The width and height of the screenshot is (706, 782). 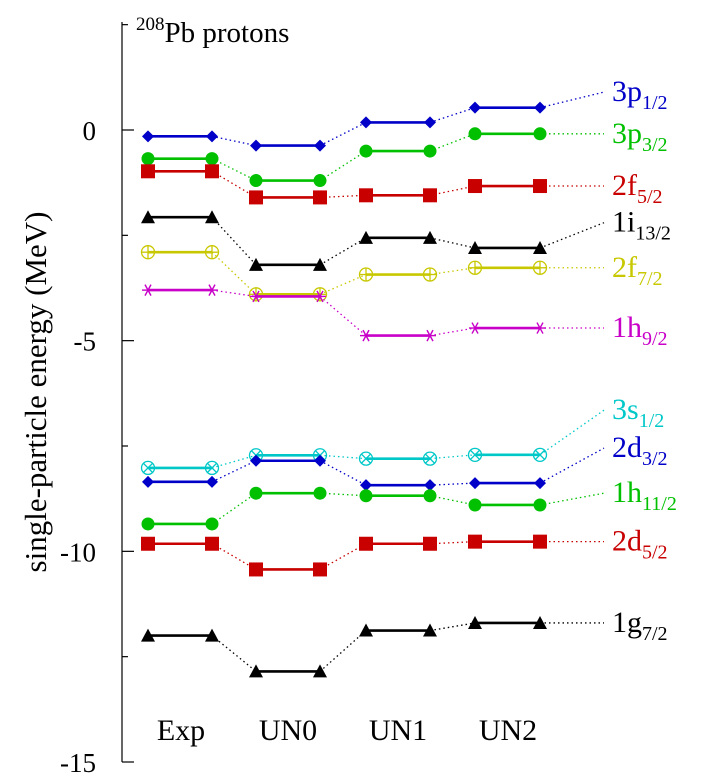 What do you see at coordinates (640, 330) in the screenshot?
I see `level-label: 1h9/2` at bounding box center [640, 330].